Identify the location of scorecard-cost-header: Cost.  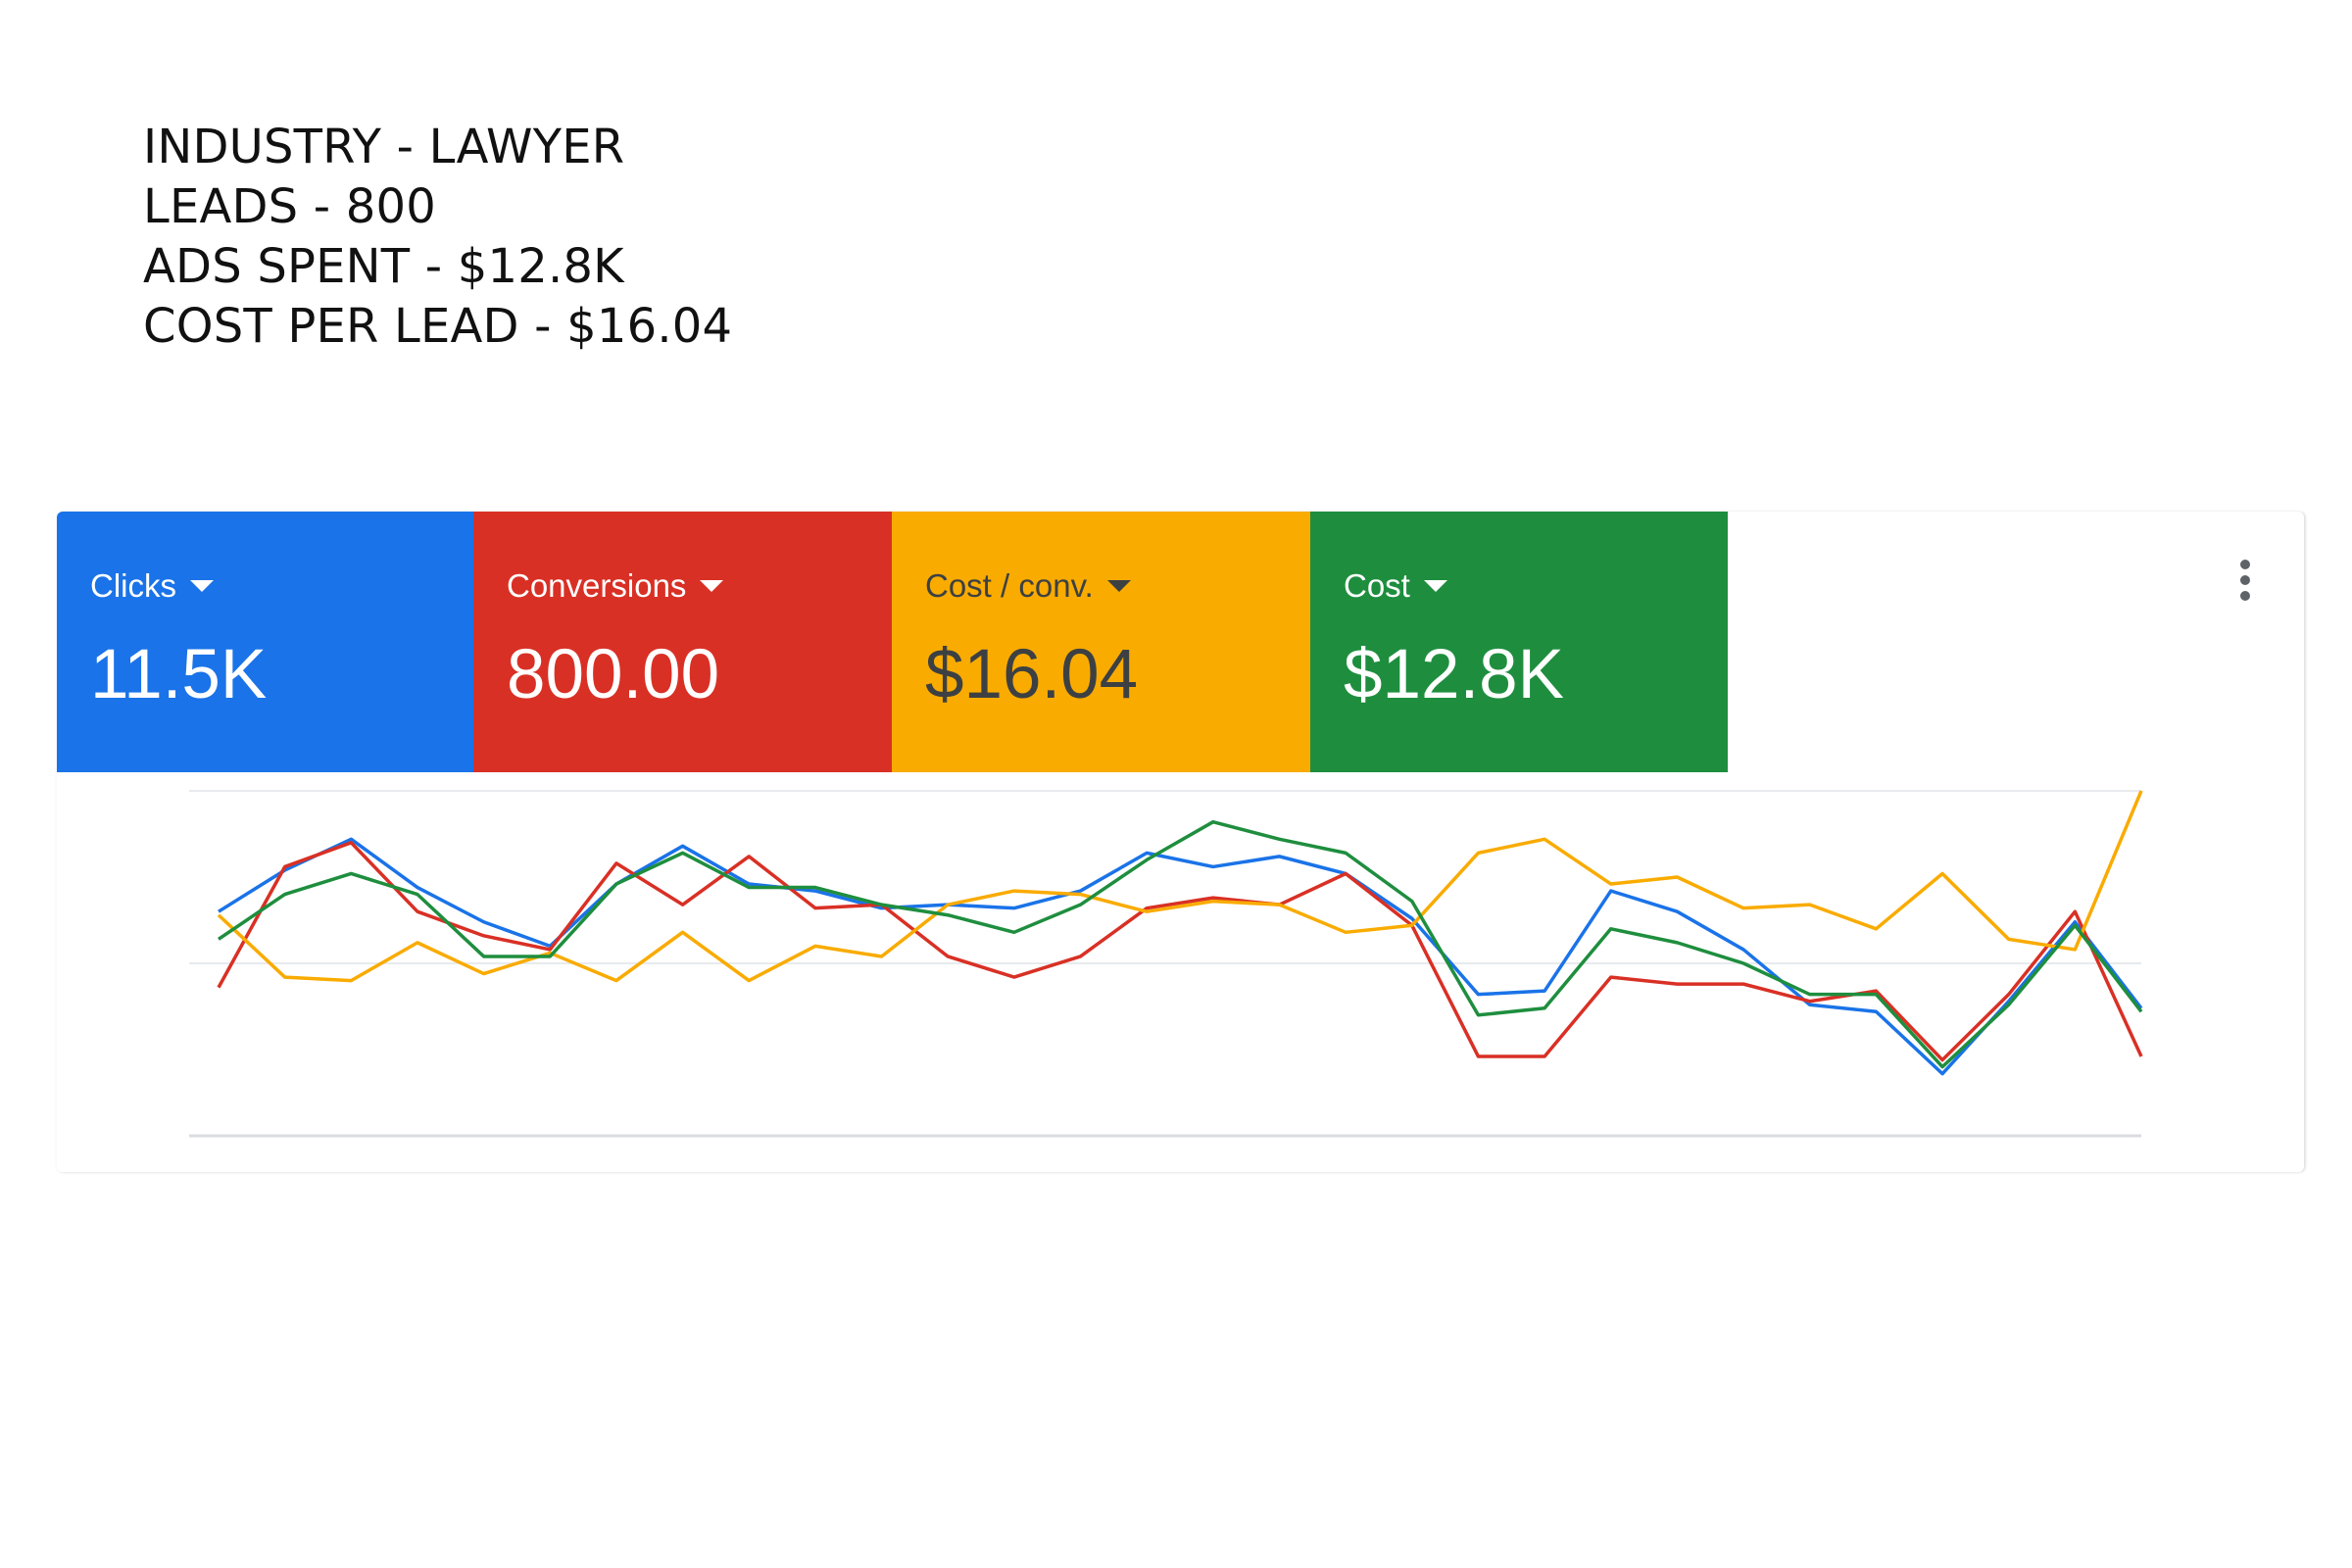
(1536, 586).